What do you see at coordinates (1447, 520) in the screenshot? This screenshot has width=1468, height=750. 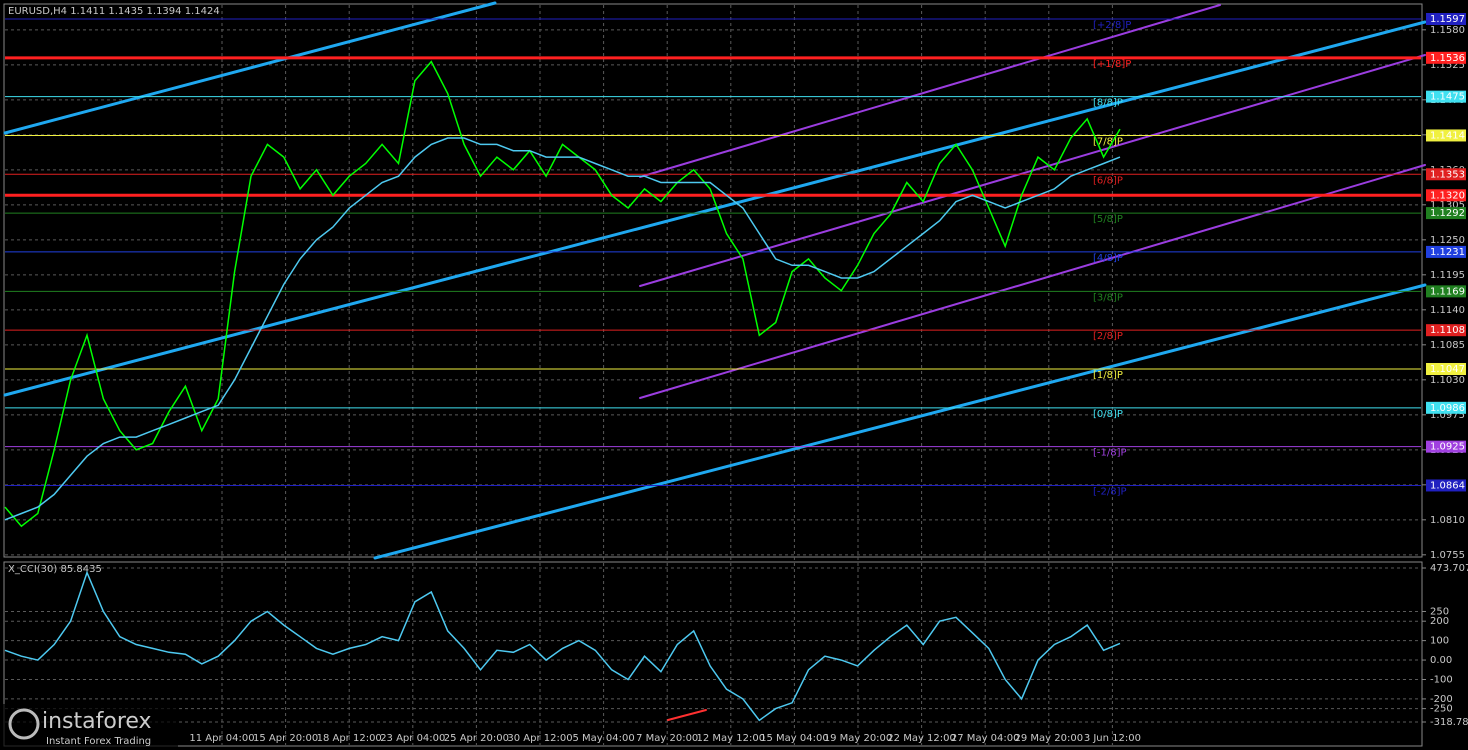 I see `y-tick-label: 1.0810` at bounding box center [1447, 520].